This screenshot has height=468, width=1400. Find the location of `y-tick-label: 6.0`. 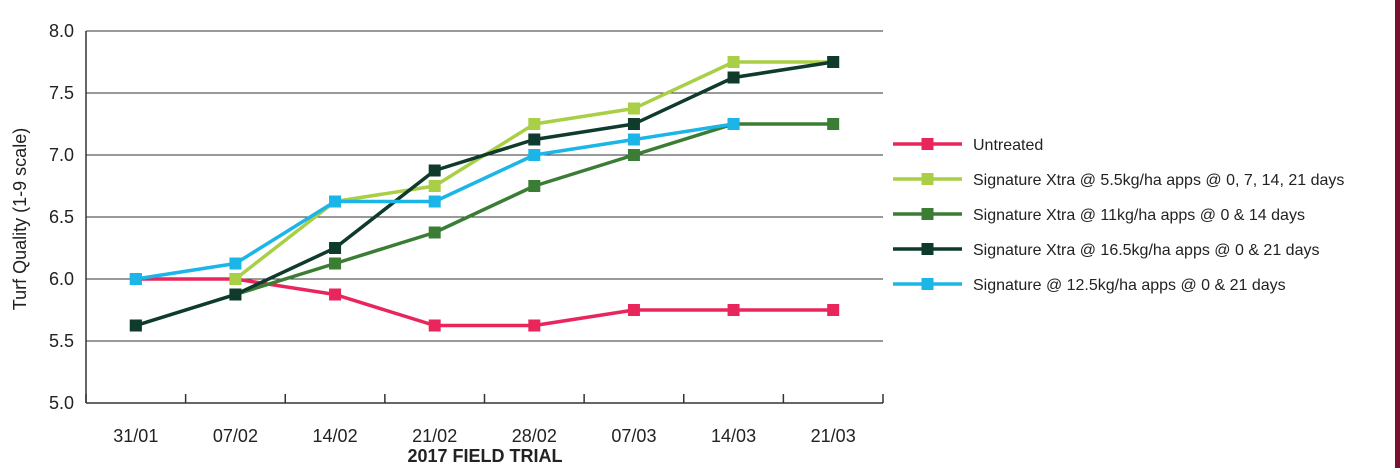

y-tick-label: 6.0 is located at coordinates (61, 279).